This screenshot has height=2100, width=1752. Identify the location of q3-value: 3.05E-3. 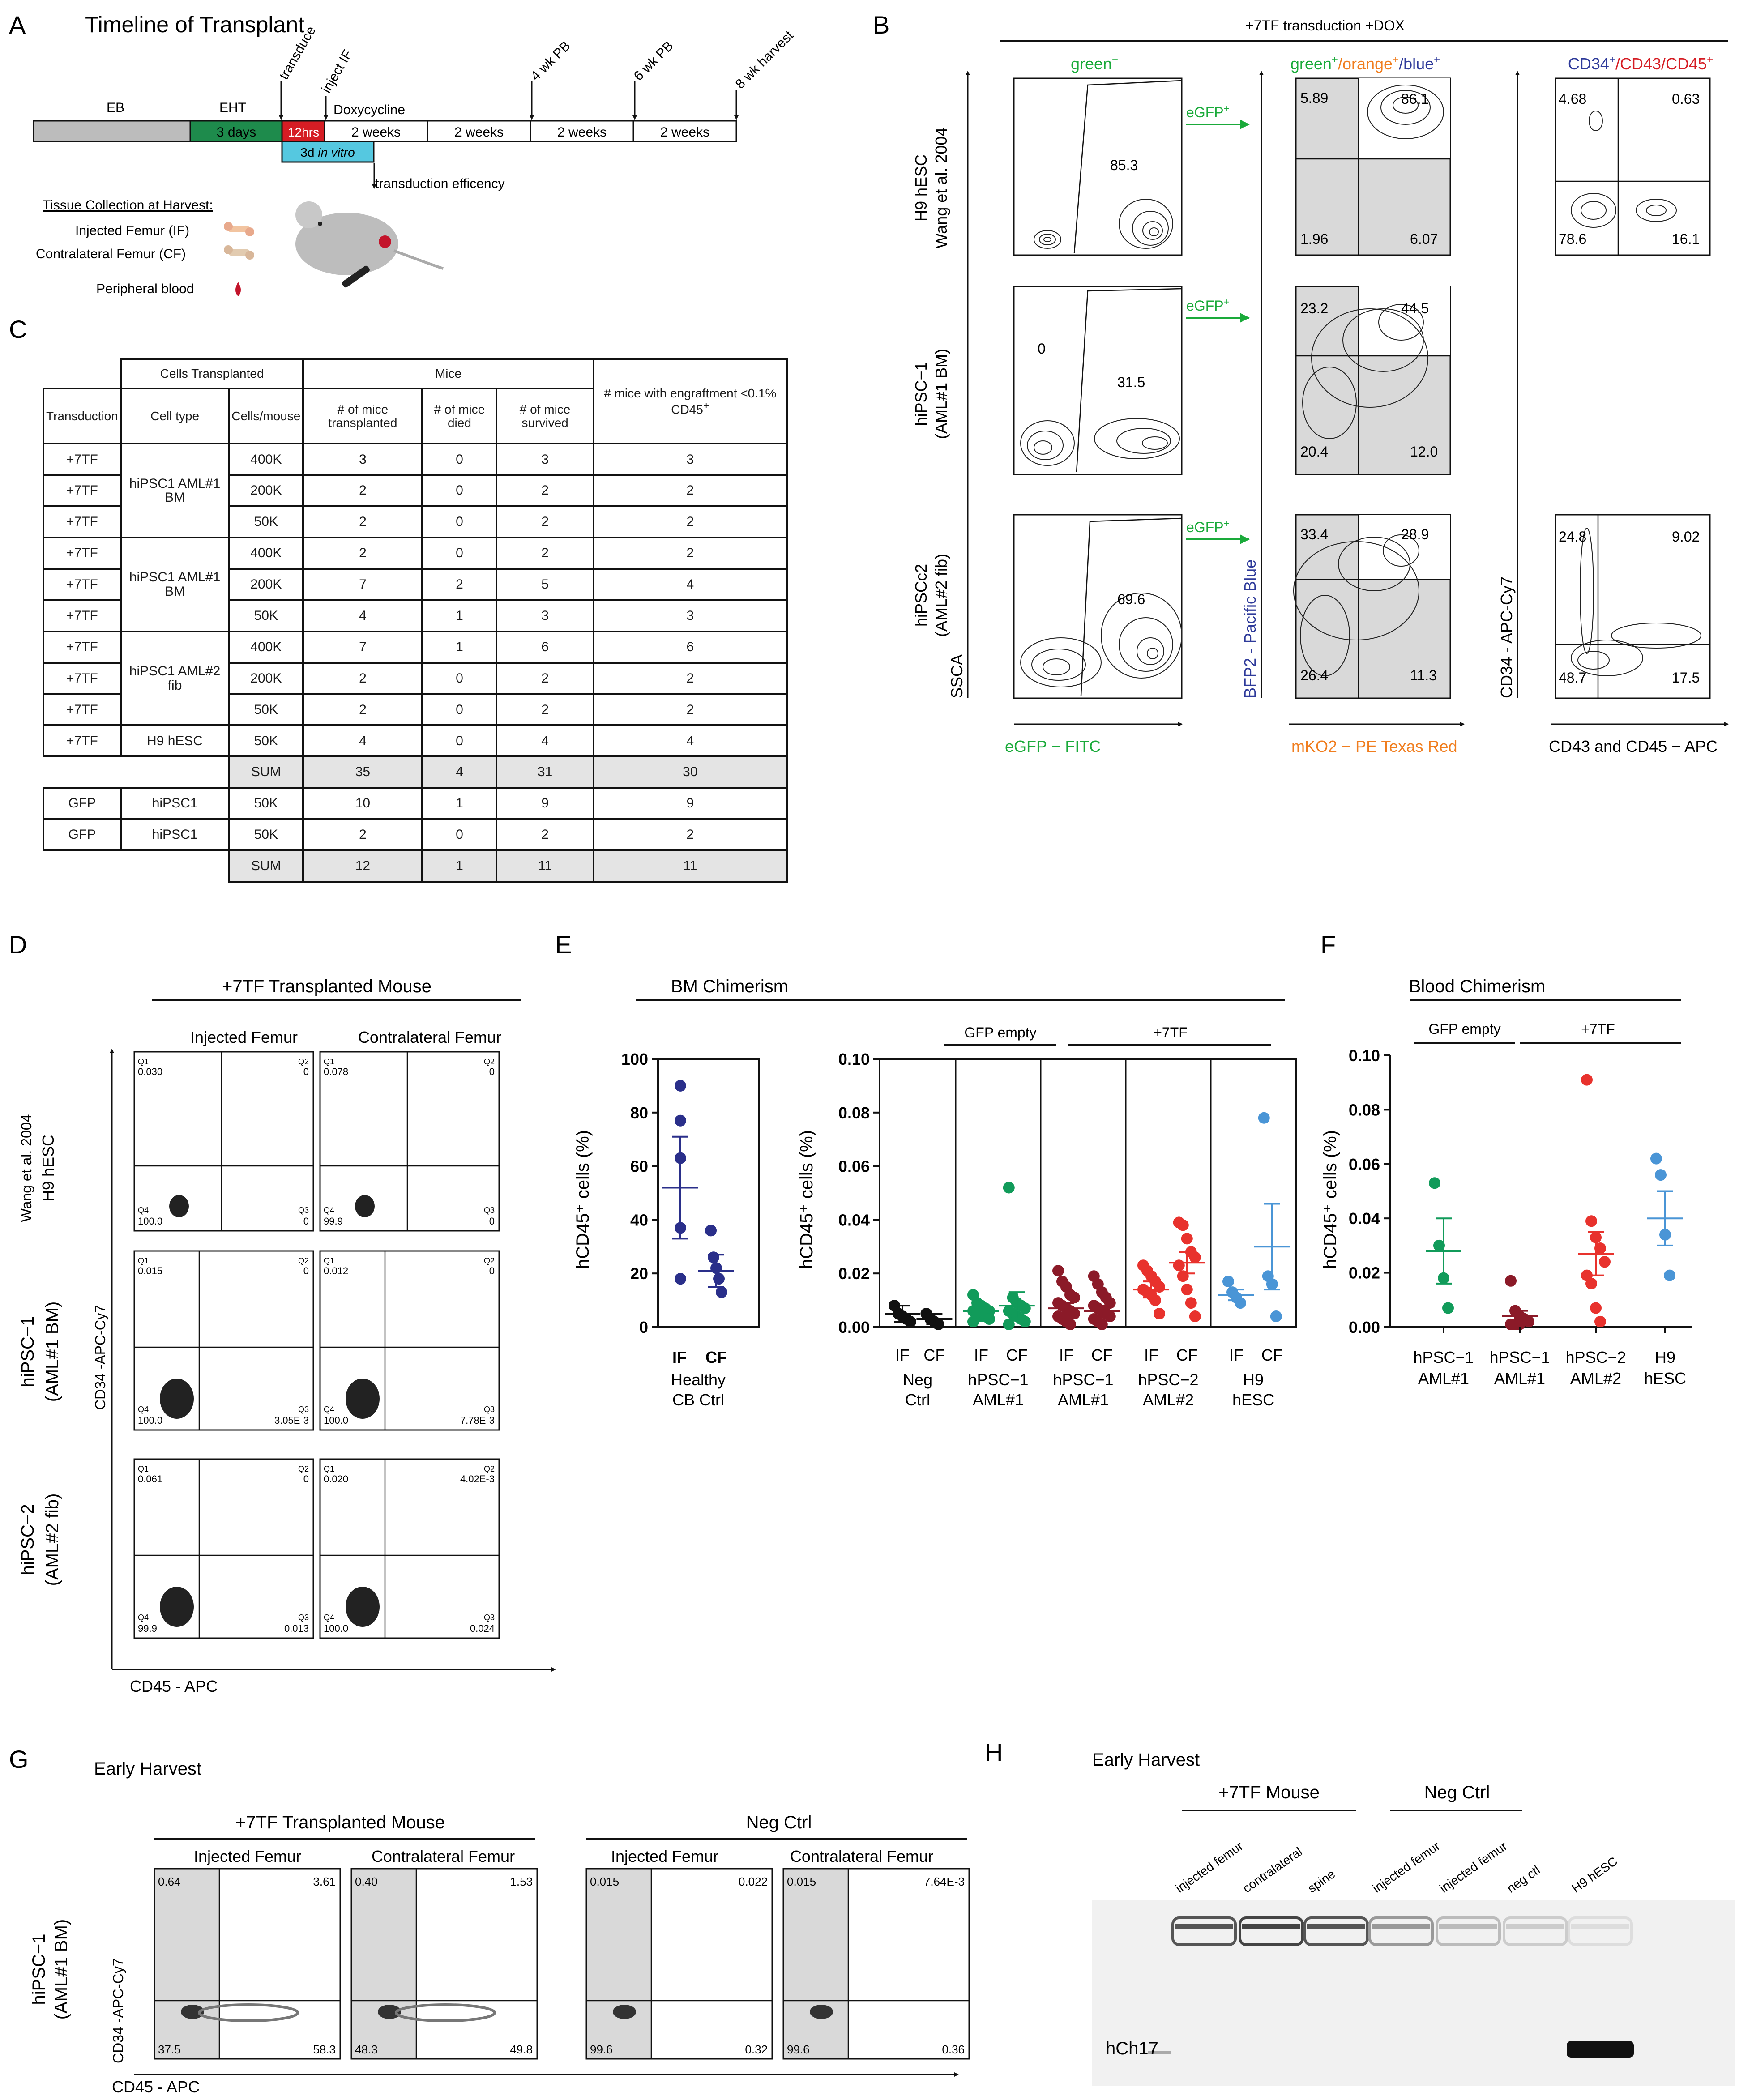
(291, 1420).